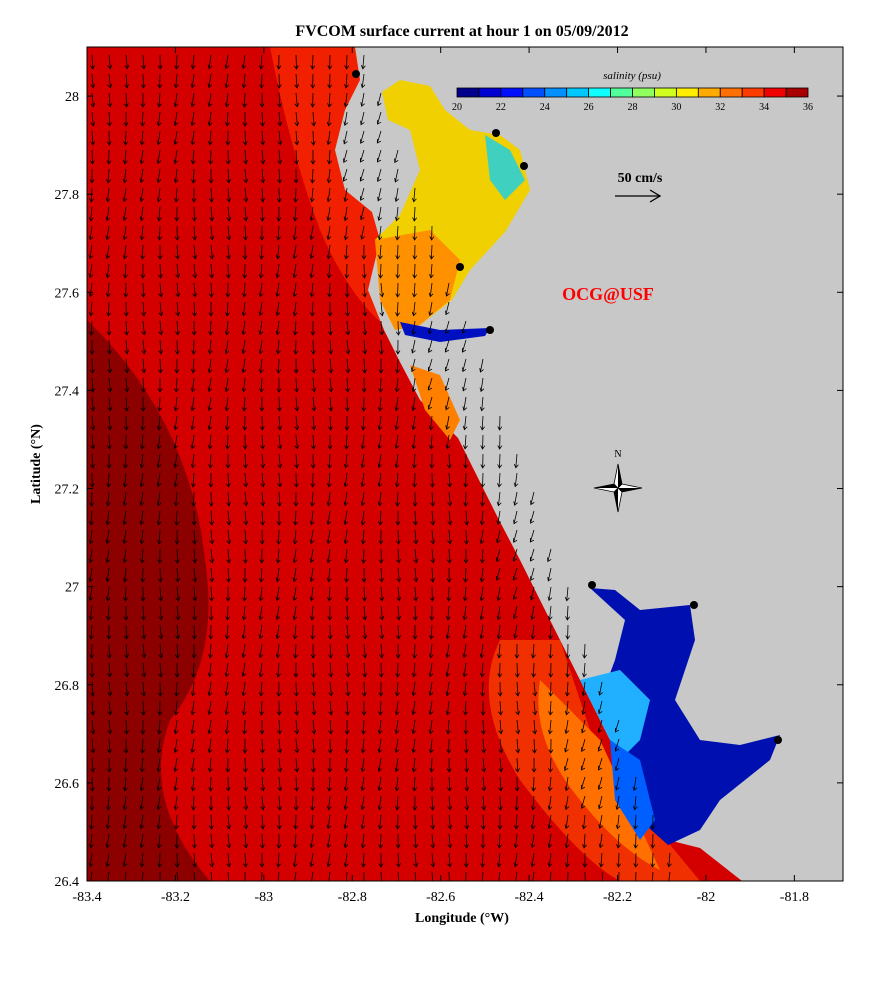 This screenshot has width=878, height=984. I want to click on x-tick-label: -81.8, so click(794, 897).